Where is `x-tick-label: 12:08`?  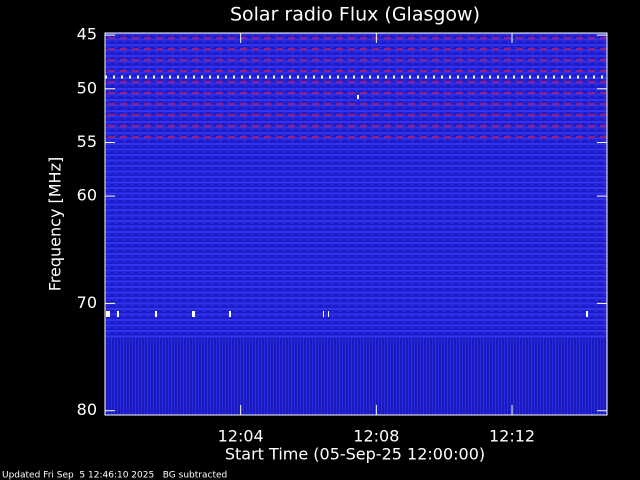 x-tick-label: 12:08 is located at coordinates (376, 436).